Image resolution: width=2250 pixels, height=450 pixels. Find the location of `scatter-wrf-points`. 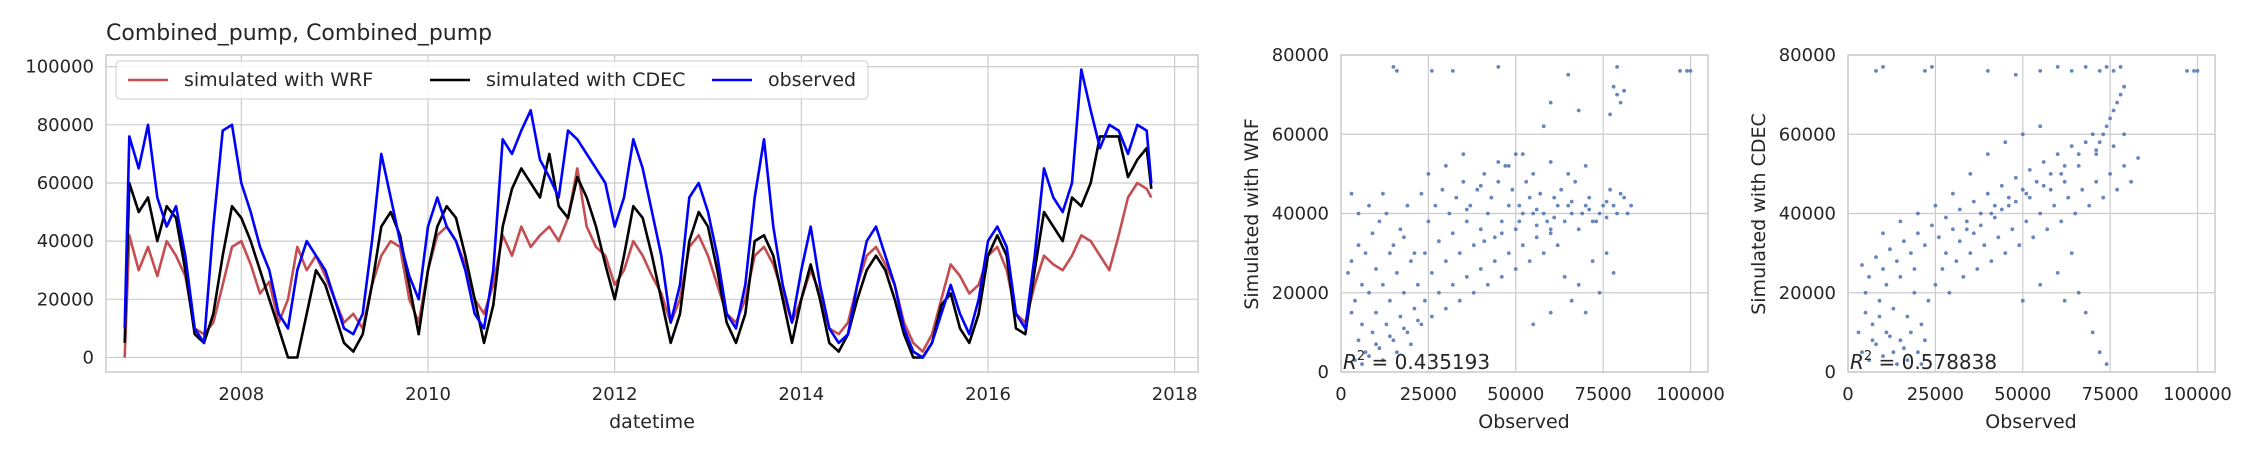

scatter-wrf-points is located at coordinates (1519, 215).